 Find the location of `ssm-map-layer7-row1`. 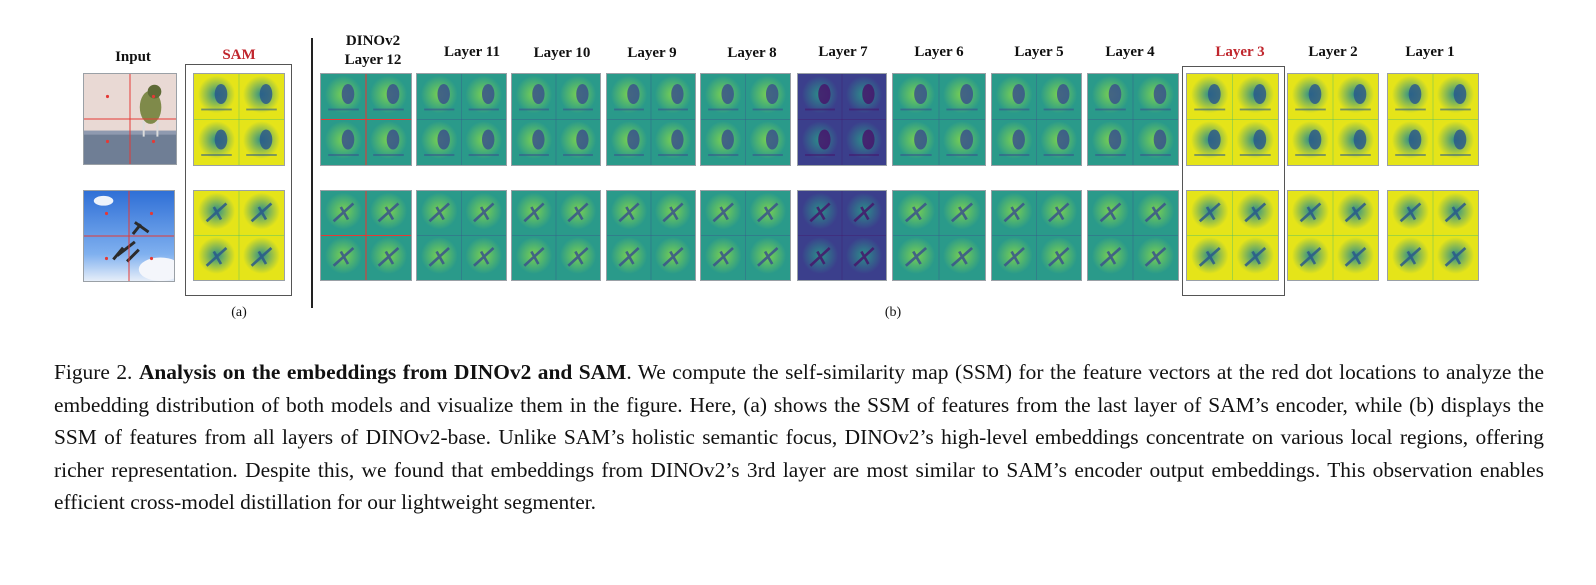

ssm-map-layer7-row1 is located at coordinates (842, 119).